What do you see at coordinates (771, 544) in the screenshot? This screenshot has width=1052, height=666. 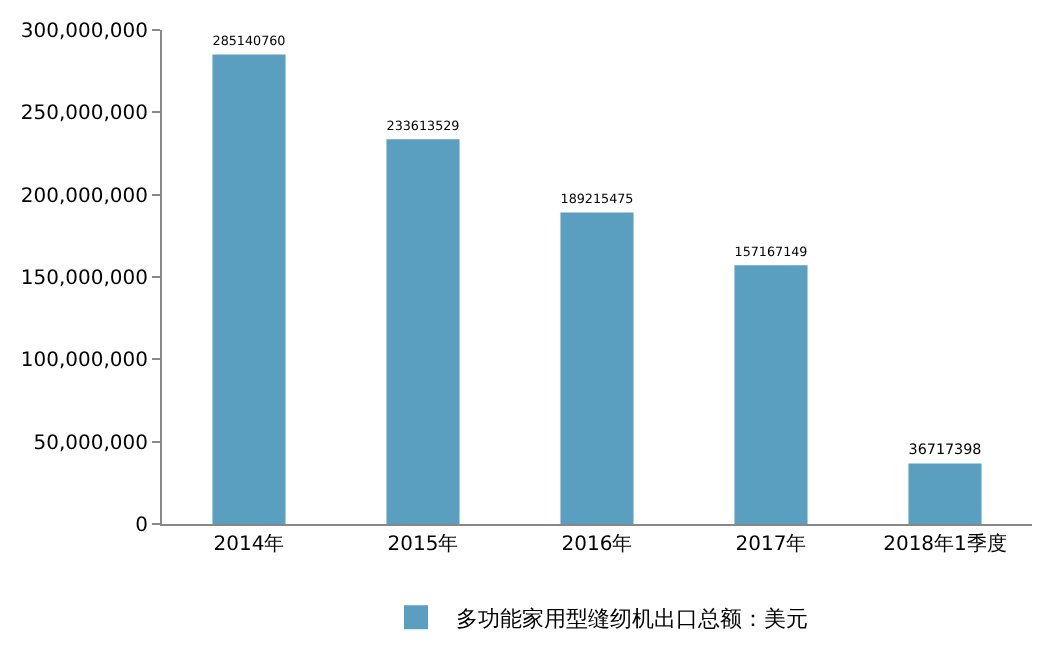 I see `x-tick-label: 2017年` at bounding box center [771, 544].